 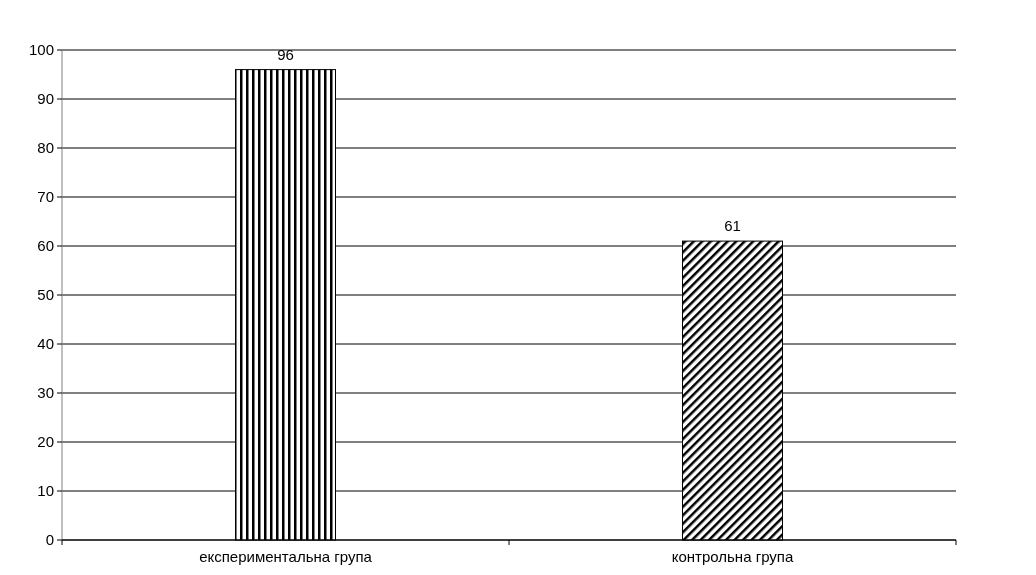 I want to click on y-tick-label: 20, so click(x=45, y=442).